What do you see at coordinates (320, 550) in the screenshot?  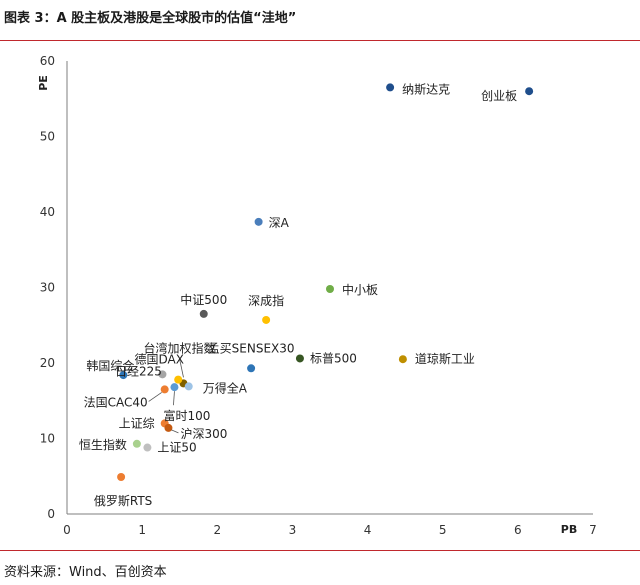 I see `bottom-divider` at bounding box center [320, 550].